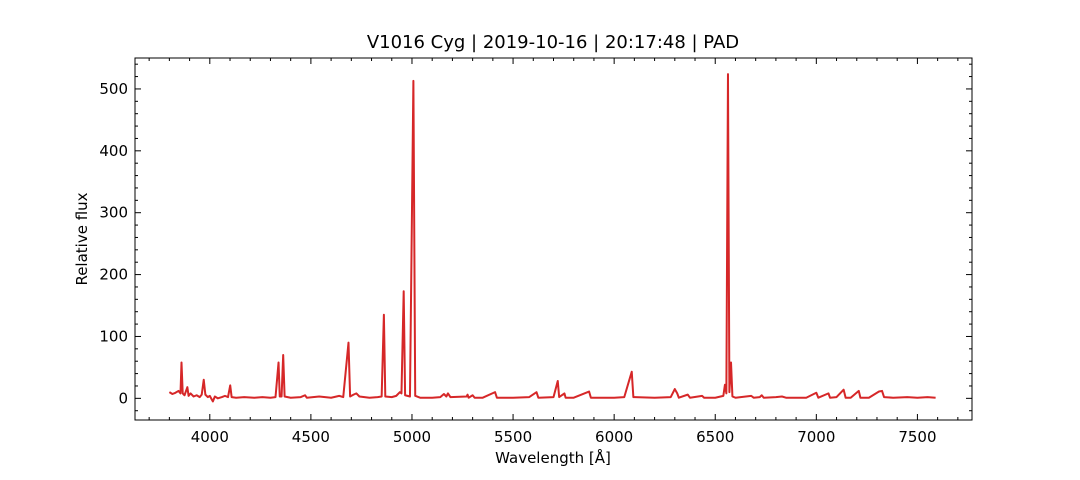 The image size is (1080, 480). Describe the element at coordinates (412, 437) in the screenshot. I see `x-tick-label: 5000` at that location.